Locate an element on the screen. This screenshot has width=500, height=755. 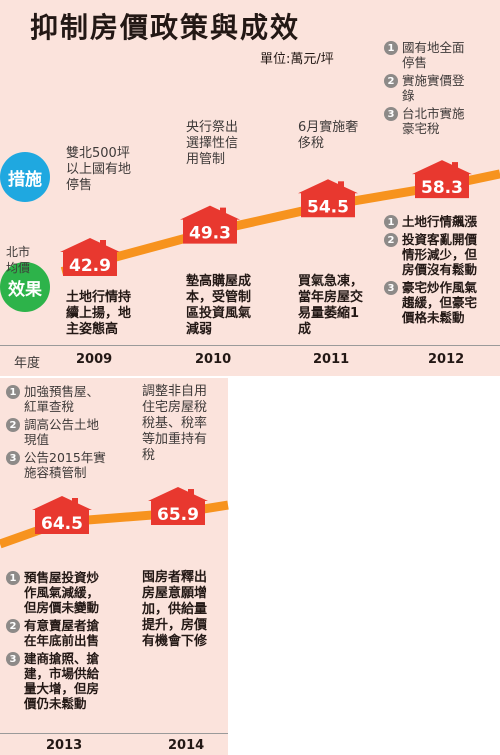
house-value-marker: 58.3 is located at coordinates (442, 179).